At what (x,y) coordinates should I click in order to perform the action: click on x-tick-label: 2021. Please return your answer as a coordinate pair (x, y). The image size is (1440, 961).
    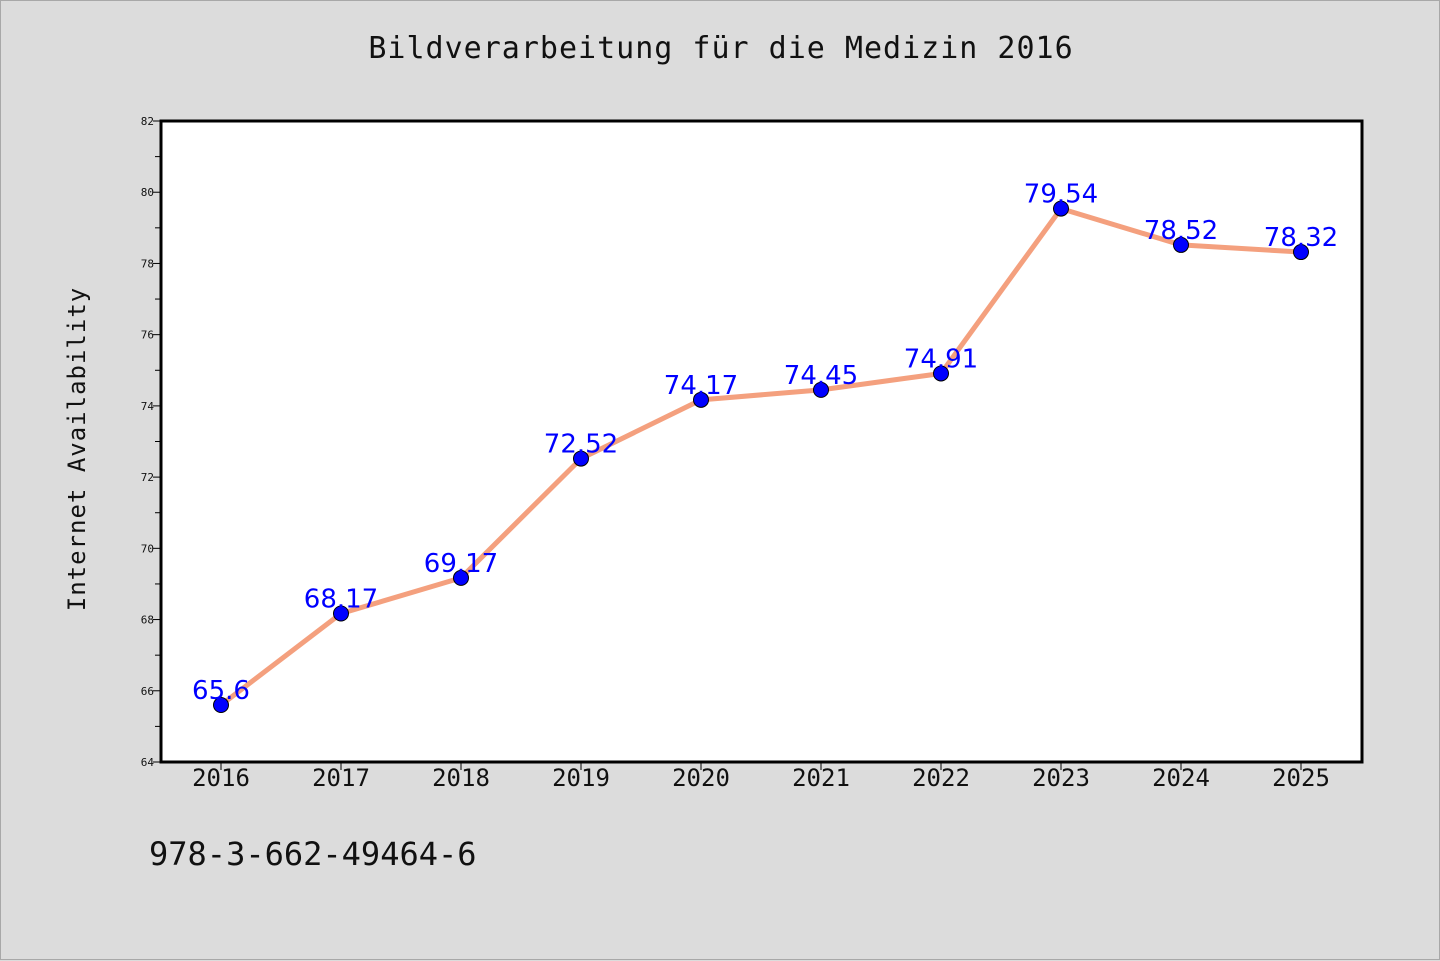
    Looking at the image, I should click on (821, 778).